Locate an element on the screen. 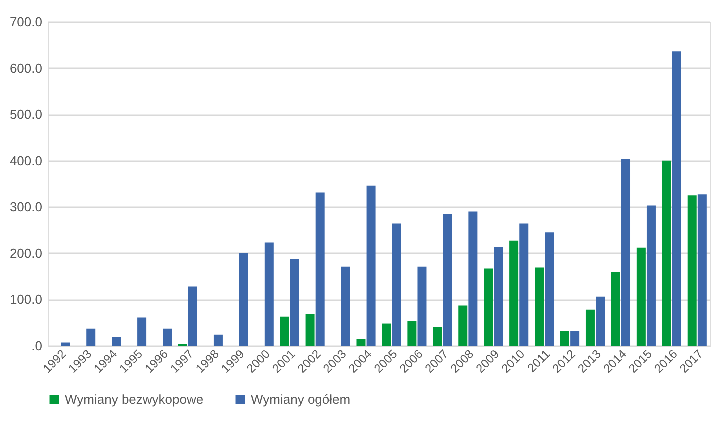 This screenshot has width=716, height=429. y-tick-label: 100.0 is located at coordinates (26, 300).